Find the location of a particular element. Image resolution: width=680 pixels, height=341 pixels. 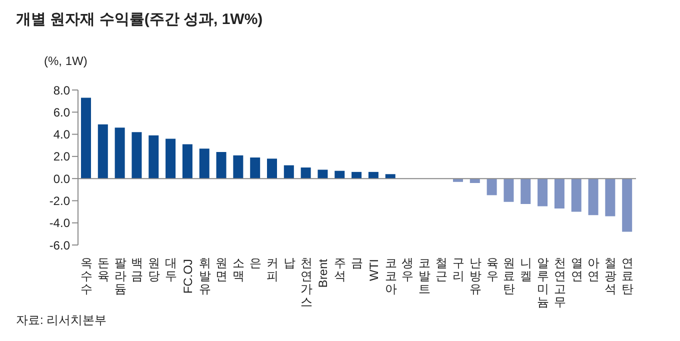

x-tick-label: Brent is located at coordinates (323, 273).